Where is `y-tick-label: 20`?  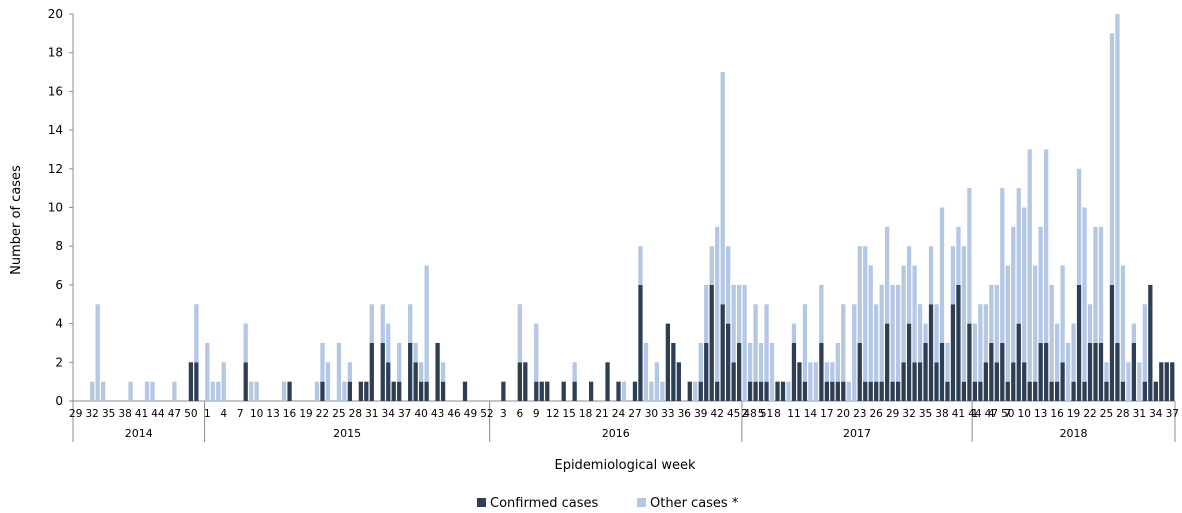 y-tick-label: 20 is located at coordinates (55, 14).